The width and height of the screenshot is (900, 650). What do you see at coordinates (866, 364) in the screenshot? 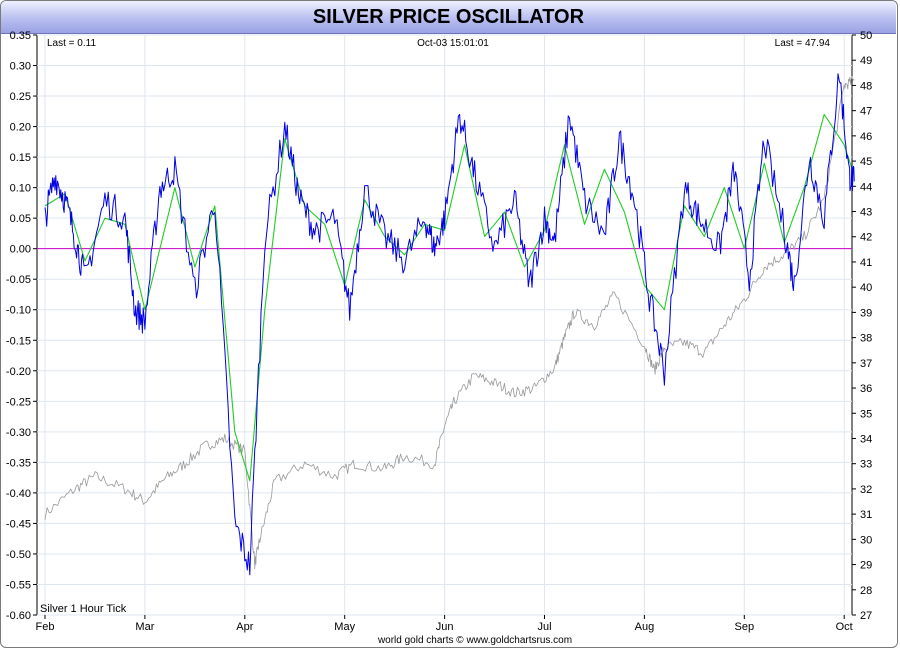
I see `right-tick-label: 37` at bounding box center [866, 364].